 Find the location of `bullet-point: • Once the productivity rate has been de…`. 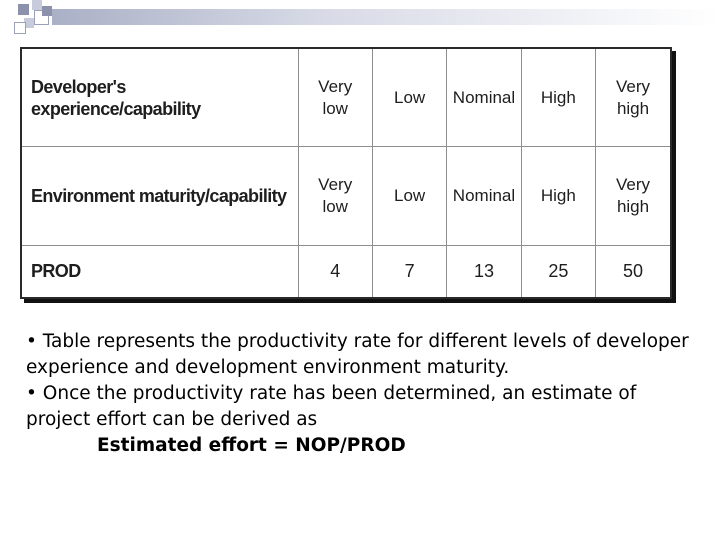

bullet-point: • Once the productivity rate has been de… is located at coordinates (331, 406).